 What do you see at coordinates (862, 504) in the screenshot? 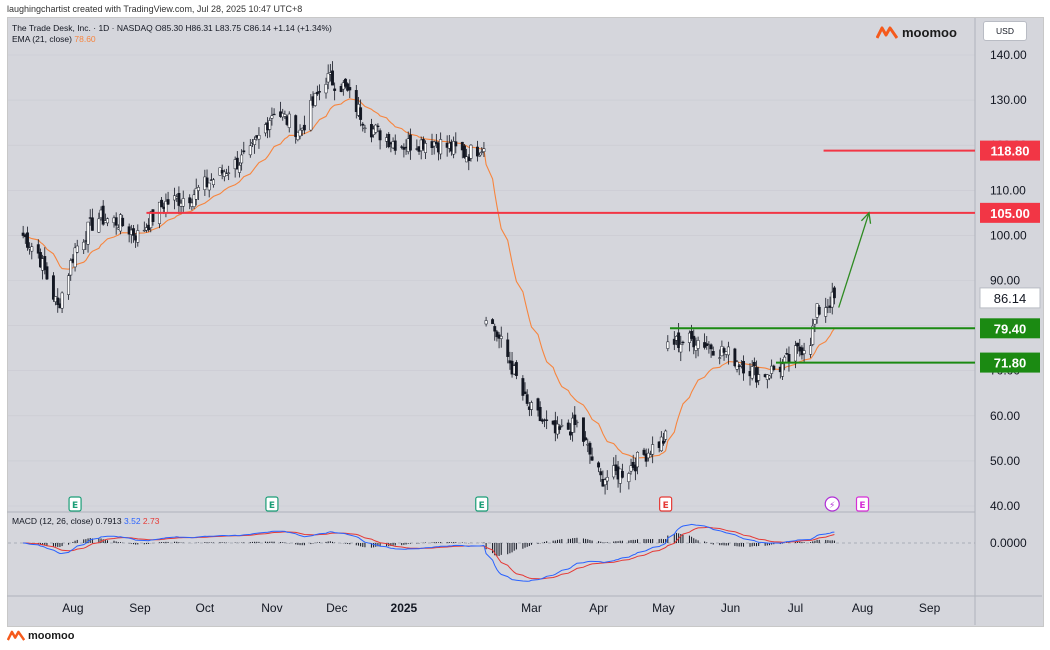
I see `earnings-marker` at bounding box center [862, 504].